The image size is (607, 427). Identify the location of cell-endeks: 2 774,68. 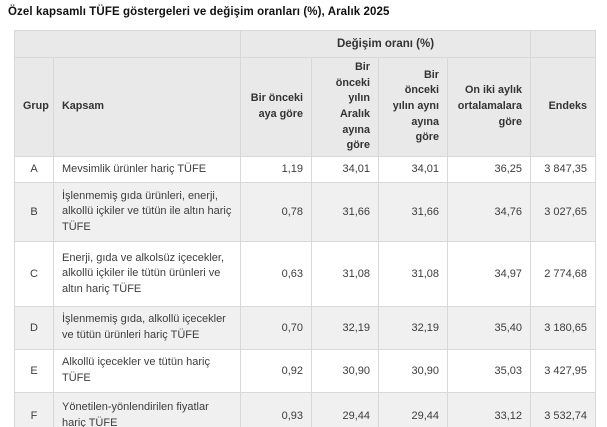
(563, 273).